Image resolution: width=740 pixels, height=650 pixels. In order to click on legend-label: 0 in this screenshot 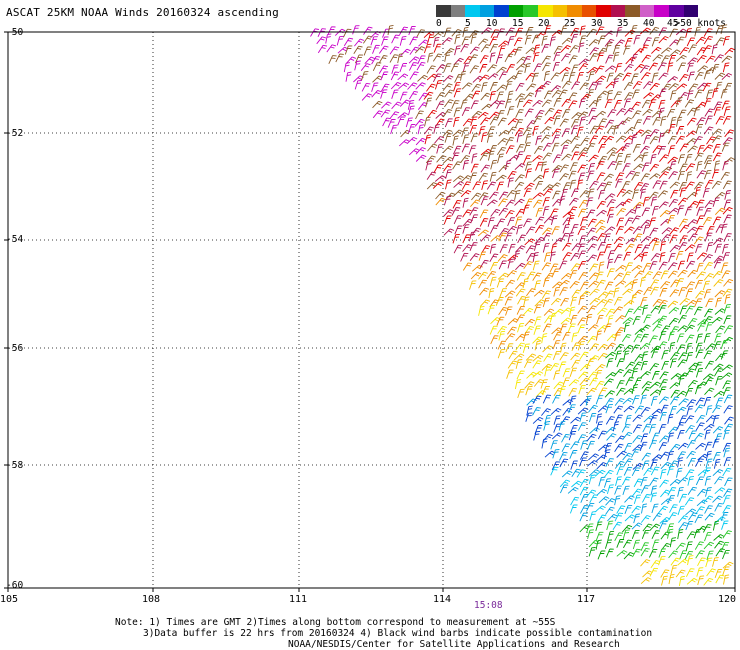, I will do `click(439, 23)`.